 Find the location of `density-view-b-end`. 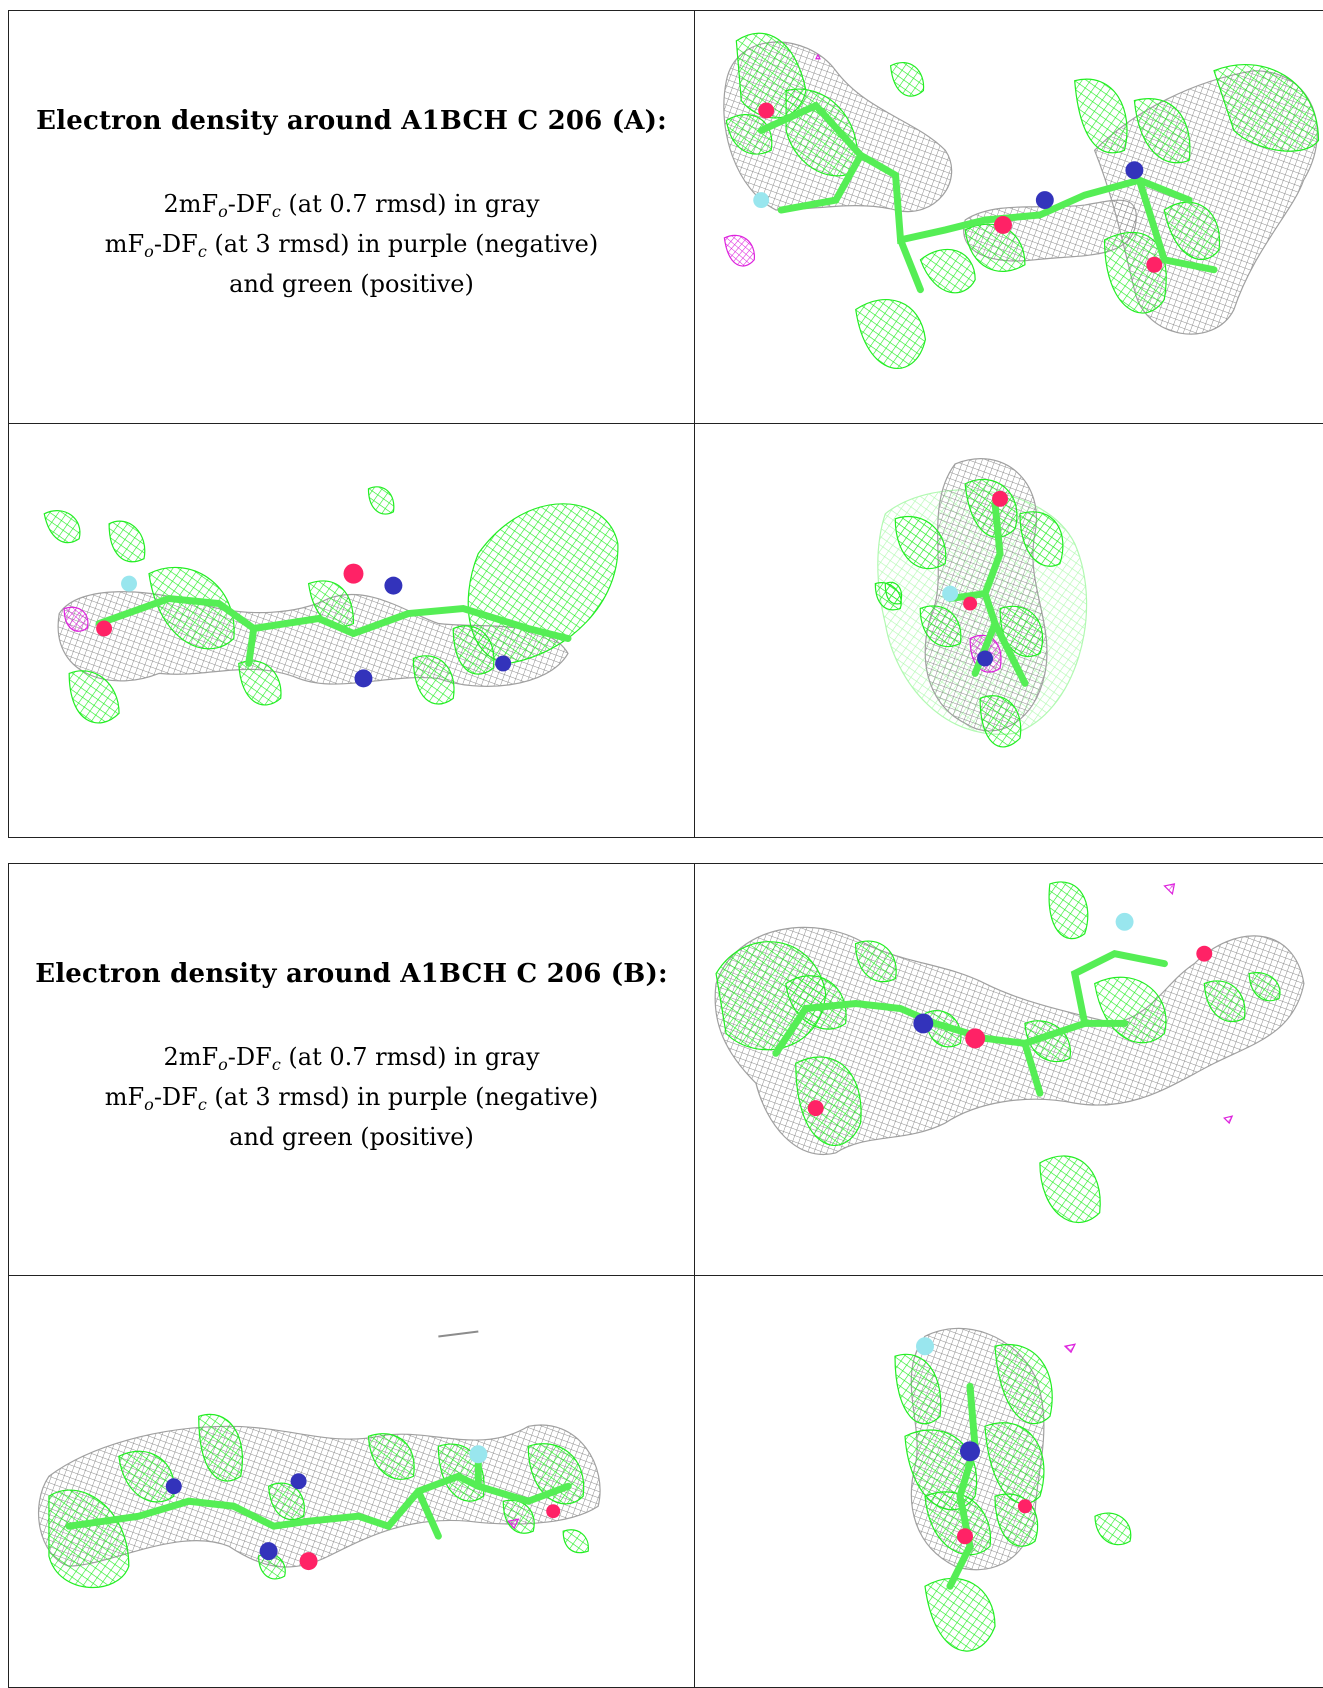

density-view-b-end is located at coordinates (1009, 1482).